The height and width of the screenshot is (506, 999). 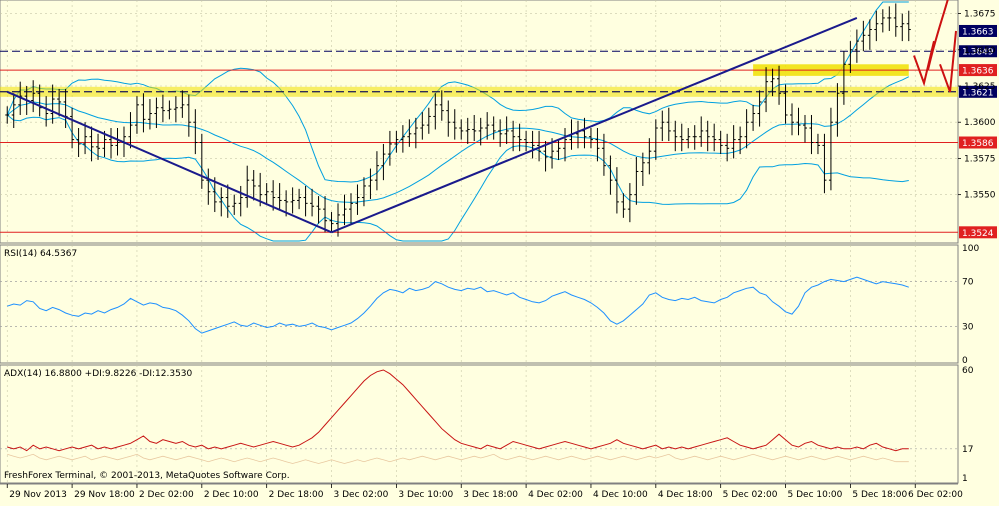 What do you see at coordinates (980, 15) in the screenshot?
I see `price-tick-label: 1.3675` at bounding box center [980, 15].